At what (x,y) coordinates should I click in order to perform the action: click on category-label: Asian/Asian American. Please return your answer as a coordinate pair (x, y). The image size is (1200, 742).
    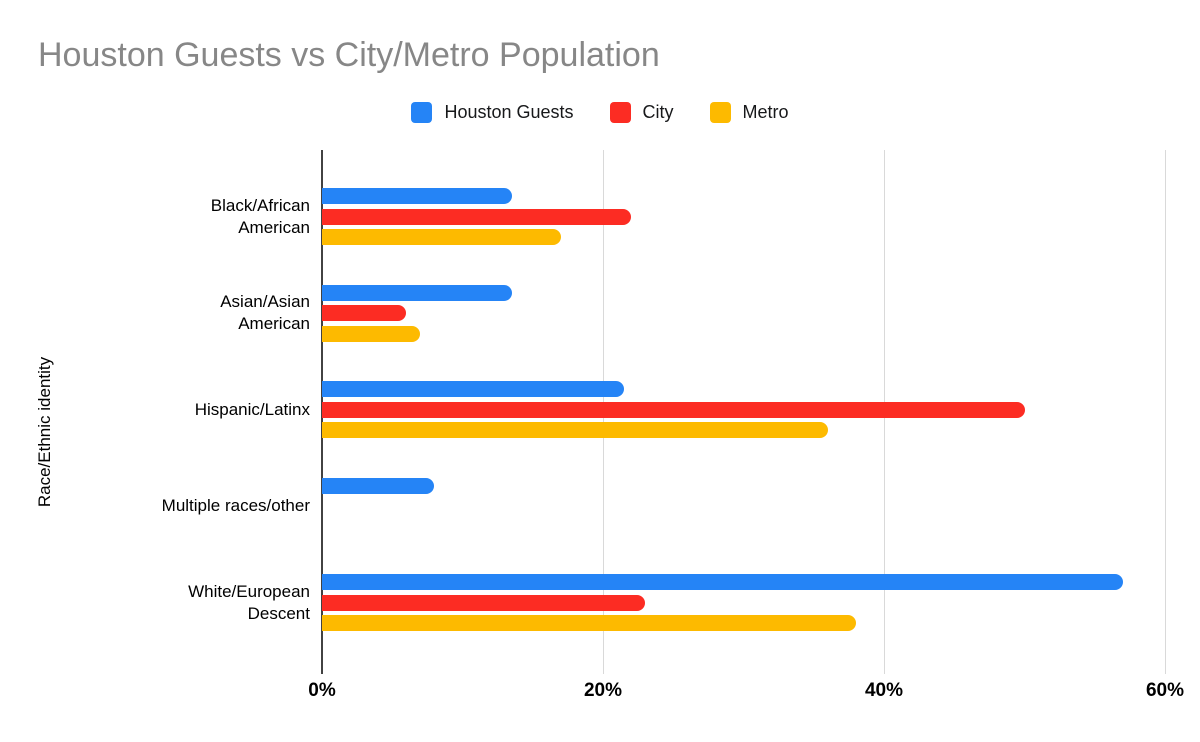
    Looking at the image, I should click on (200, 313).